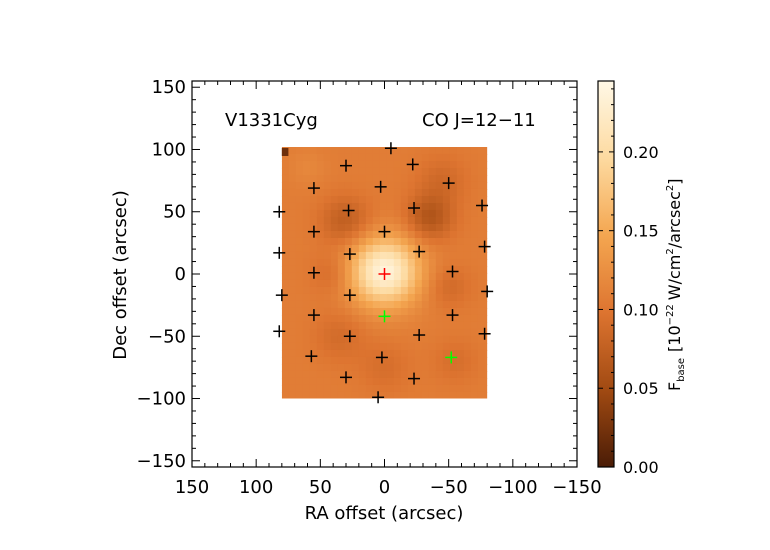  What do you see at coordinates (641, 231) in the screenshot?
I see `colorbar-tick-label: 0.15` at bounding box center [641, 231].